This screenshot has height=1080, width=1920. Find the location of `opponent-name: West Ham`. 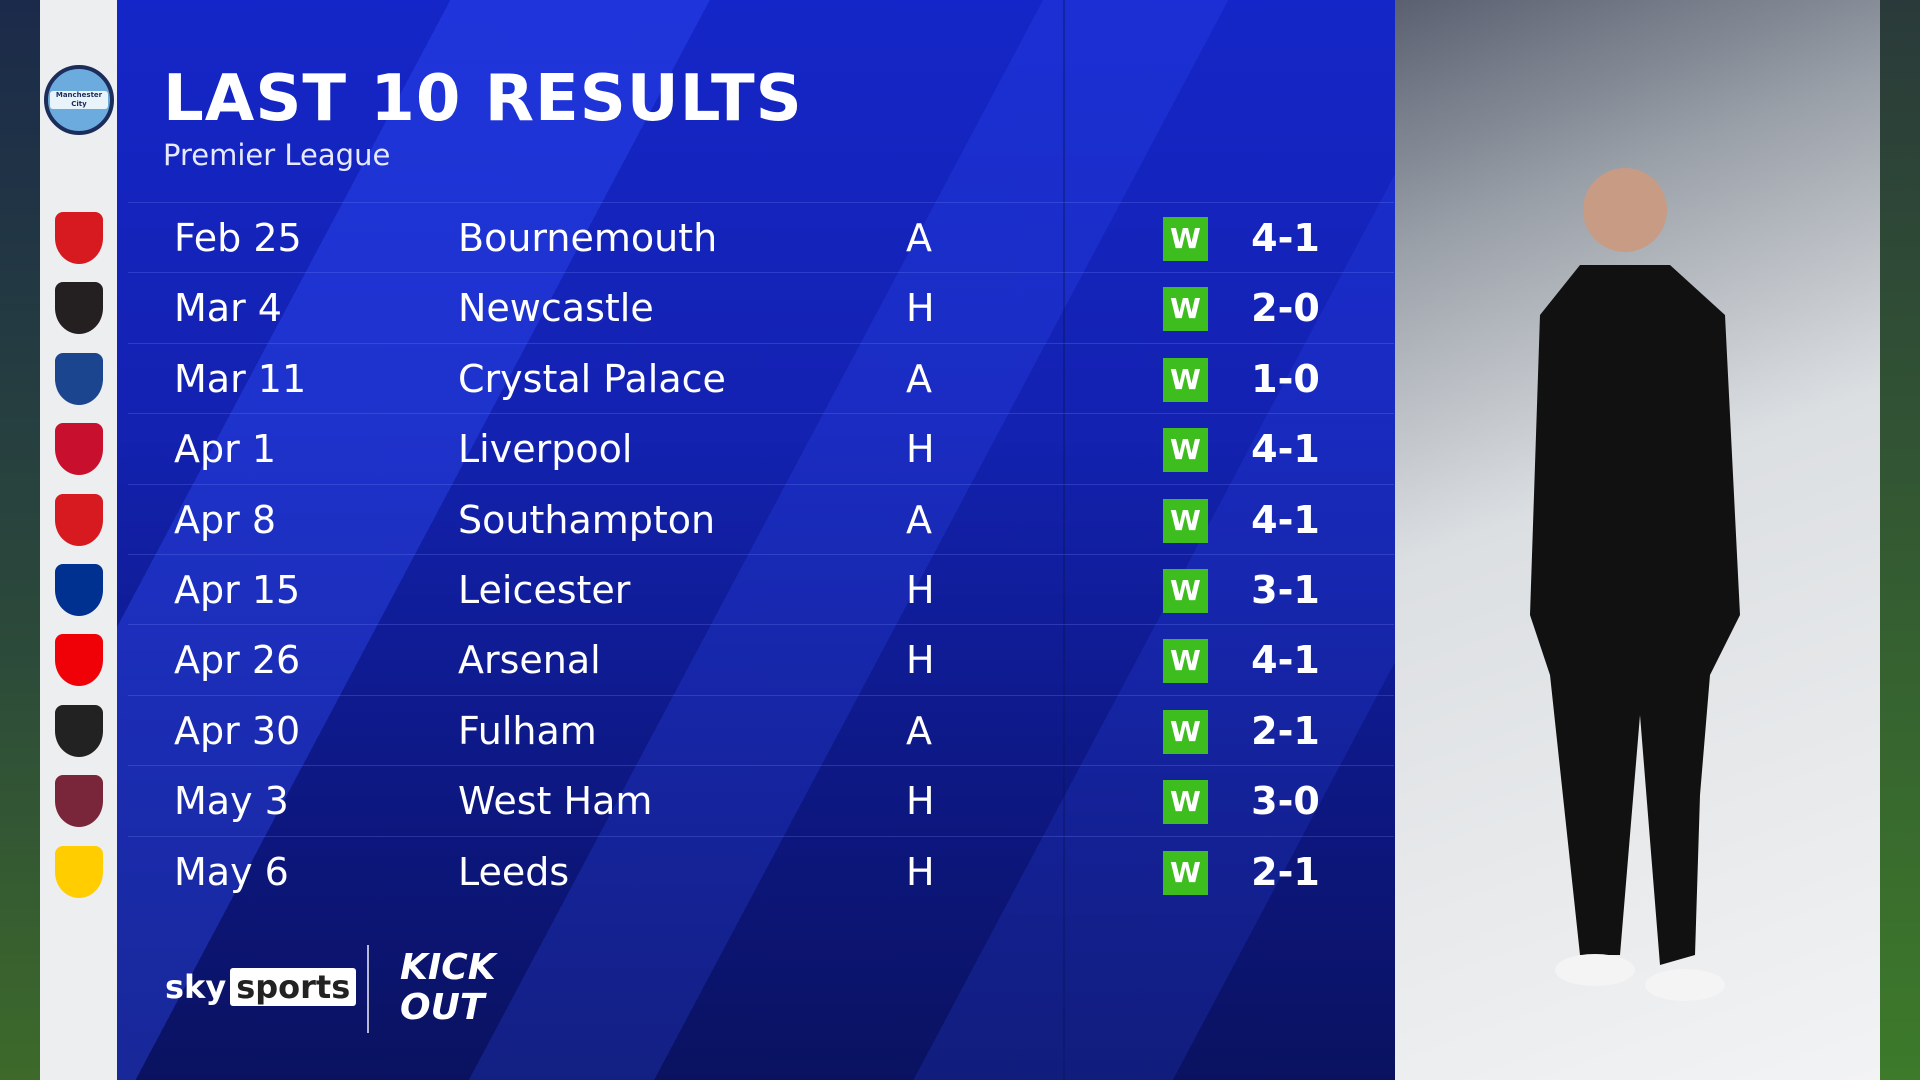

opponent-name: West Ham is located at coordinates (555, 801).